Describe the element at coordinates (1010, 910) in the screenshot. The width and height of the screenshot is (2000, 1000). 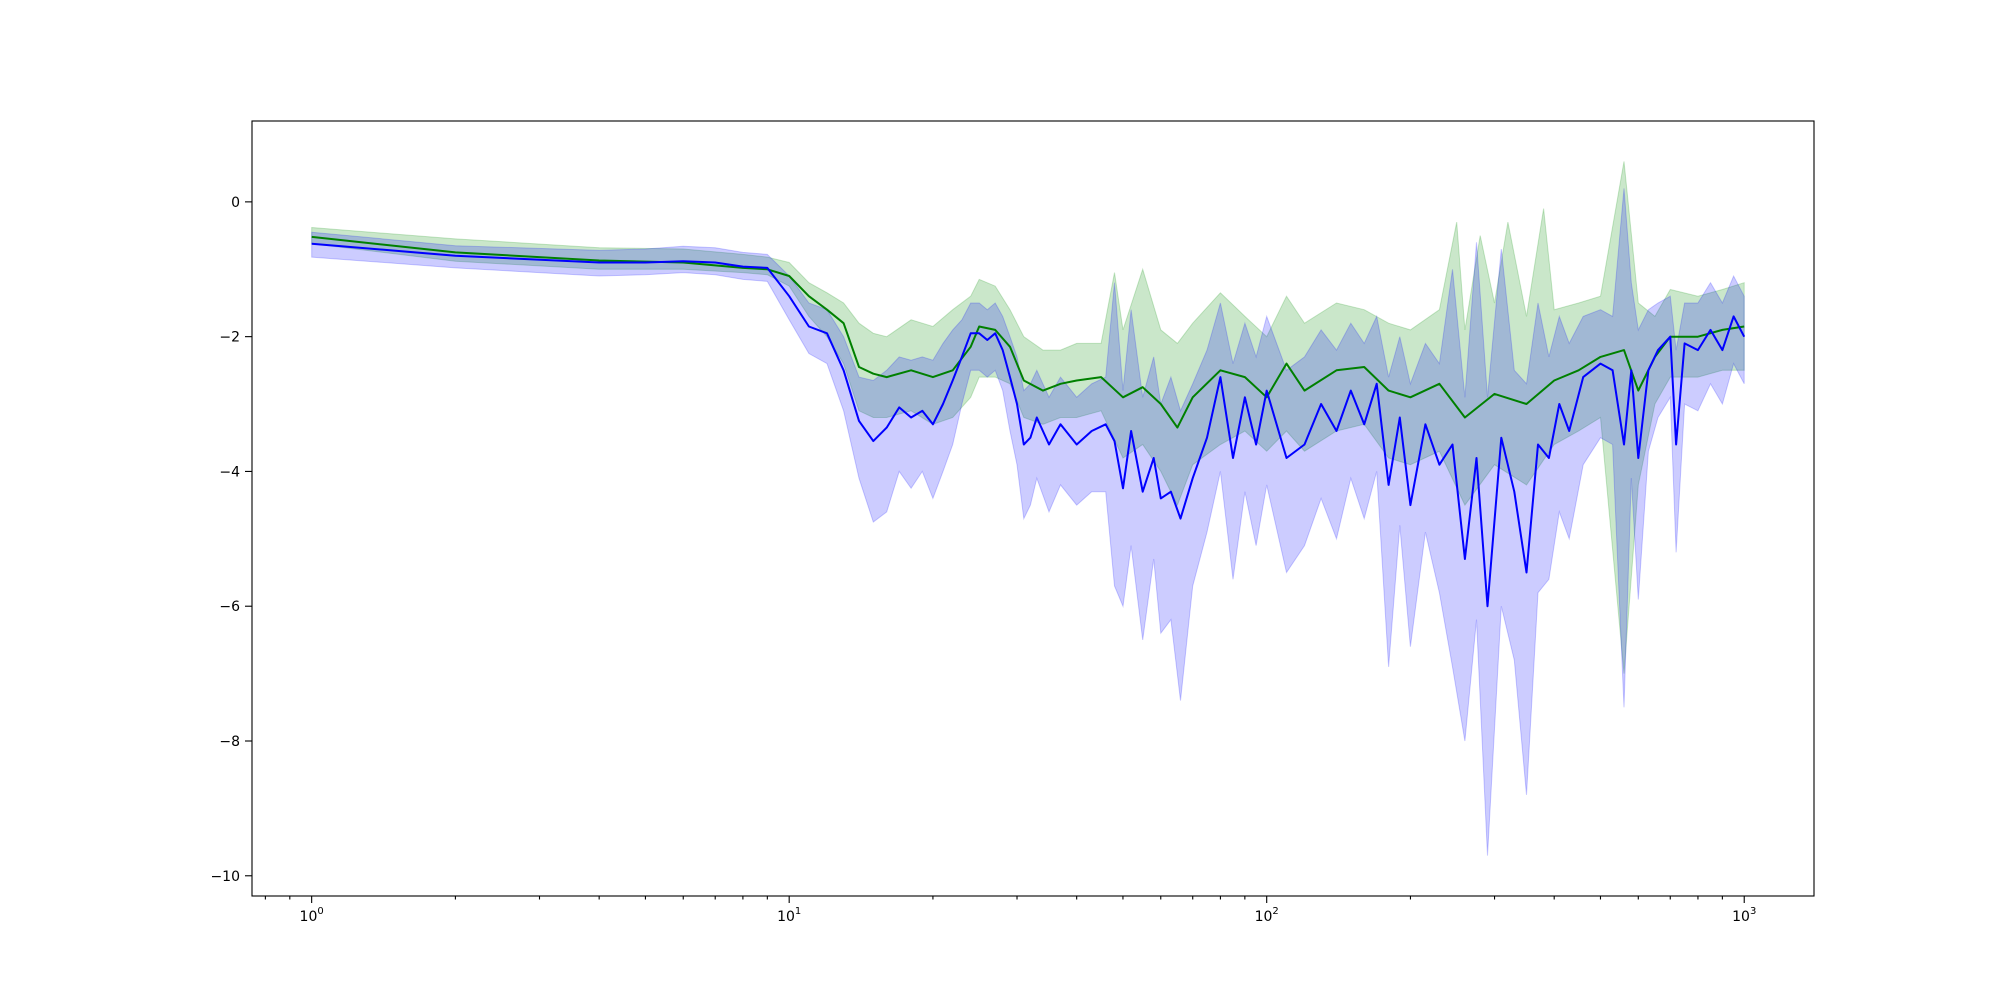
I see `x-axis: 10⁰ 10¹ 10² 10³` at that location.